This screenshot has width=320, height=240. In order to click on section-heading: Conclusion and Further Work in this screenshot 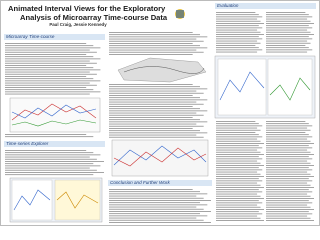, I will do `click(140, 182)`.